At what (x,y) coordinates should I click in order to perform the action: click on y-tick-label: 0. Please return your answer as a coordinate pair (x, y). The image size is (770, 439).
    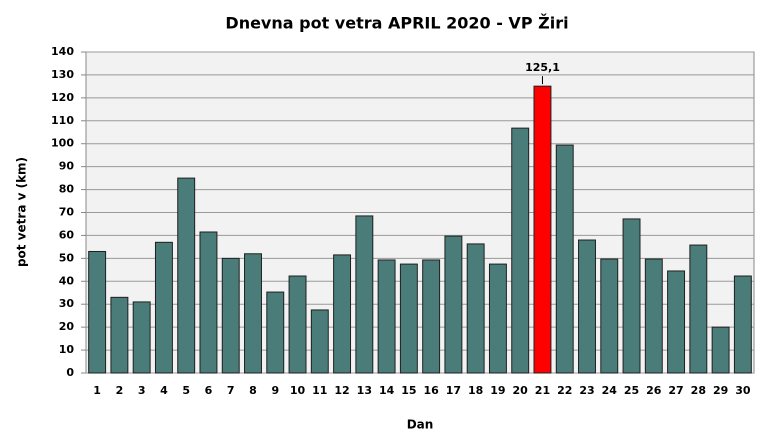
    Looking at the image, I should click on (70, 372).